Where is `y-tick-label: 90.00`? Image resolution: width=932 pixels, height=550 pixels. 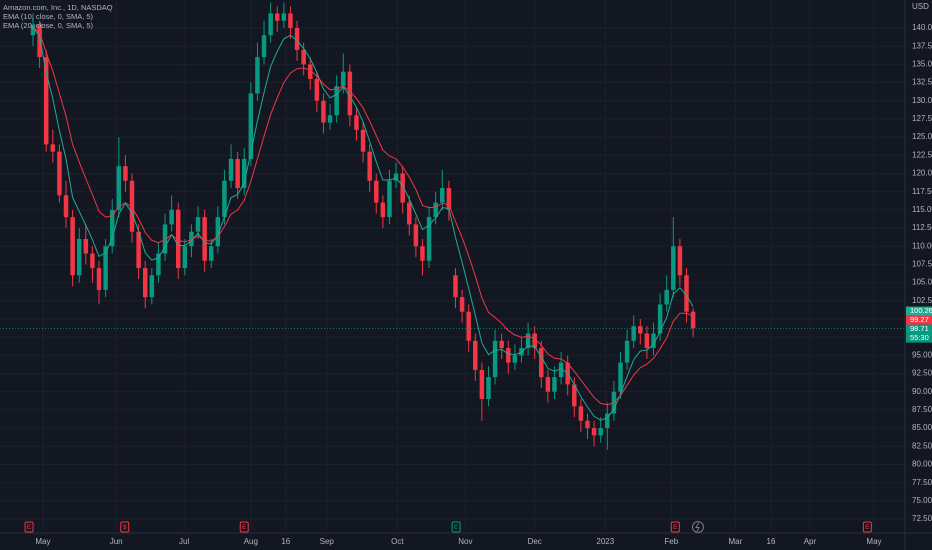 y-tick-label: 90.00 is located at coordinates (922, 391).